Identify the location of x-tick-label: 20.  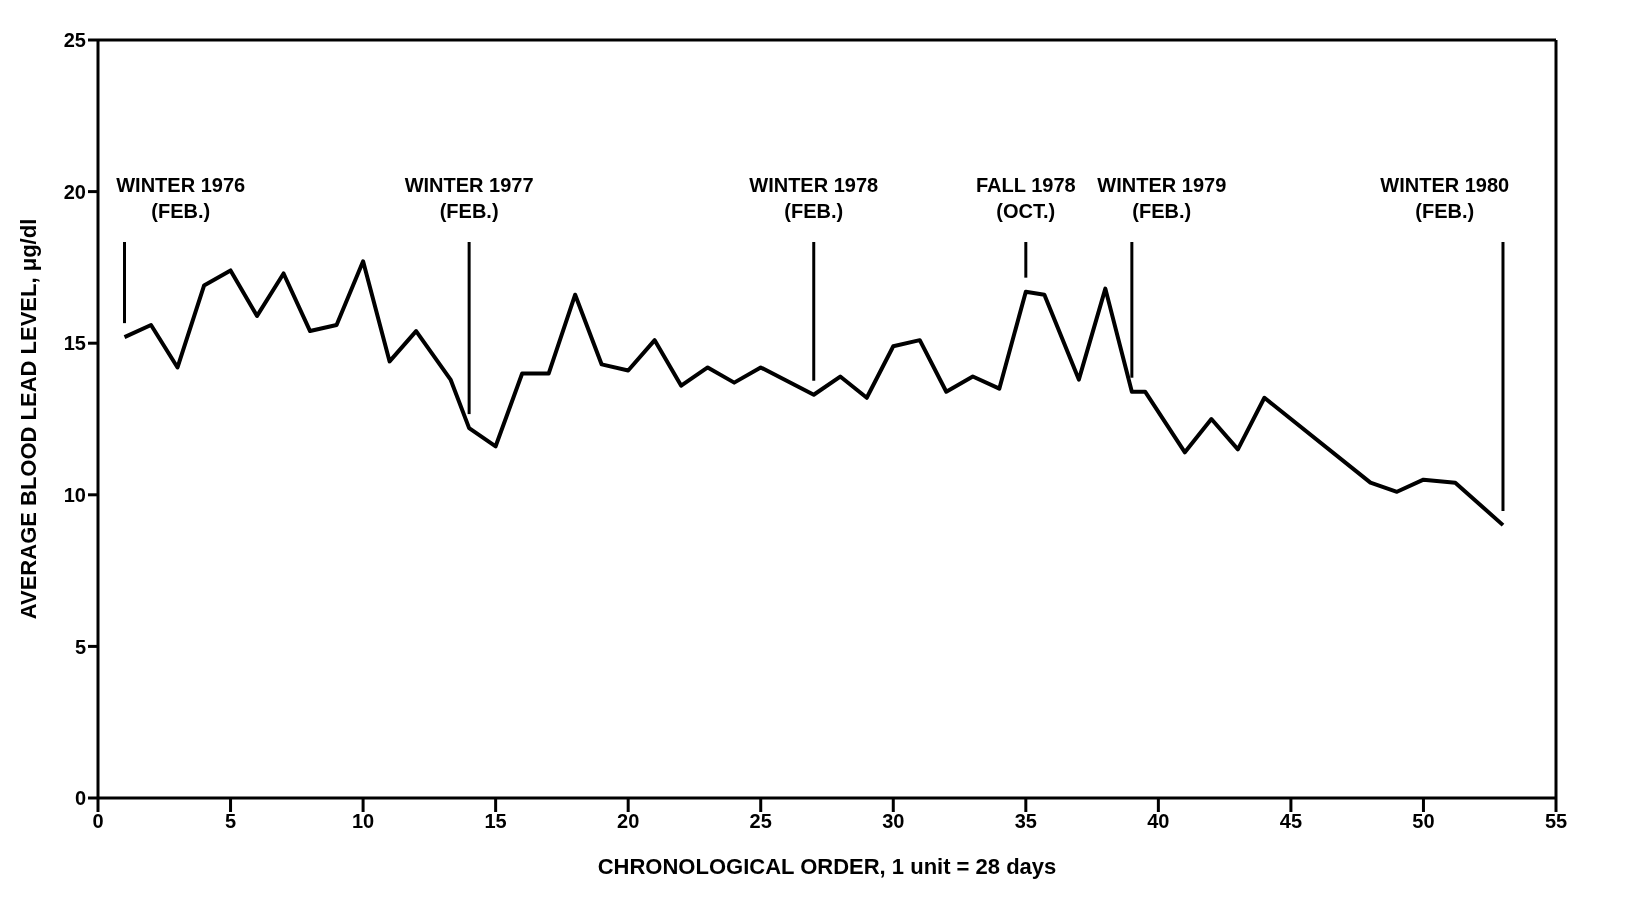
(628, 821).